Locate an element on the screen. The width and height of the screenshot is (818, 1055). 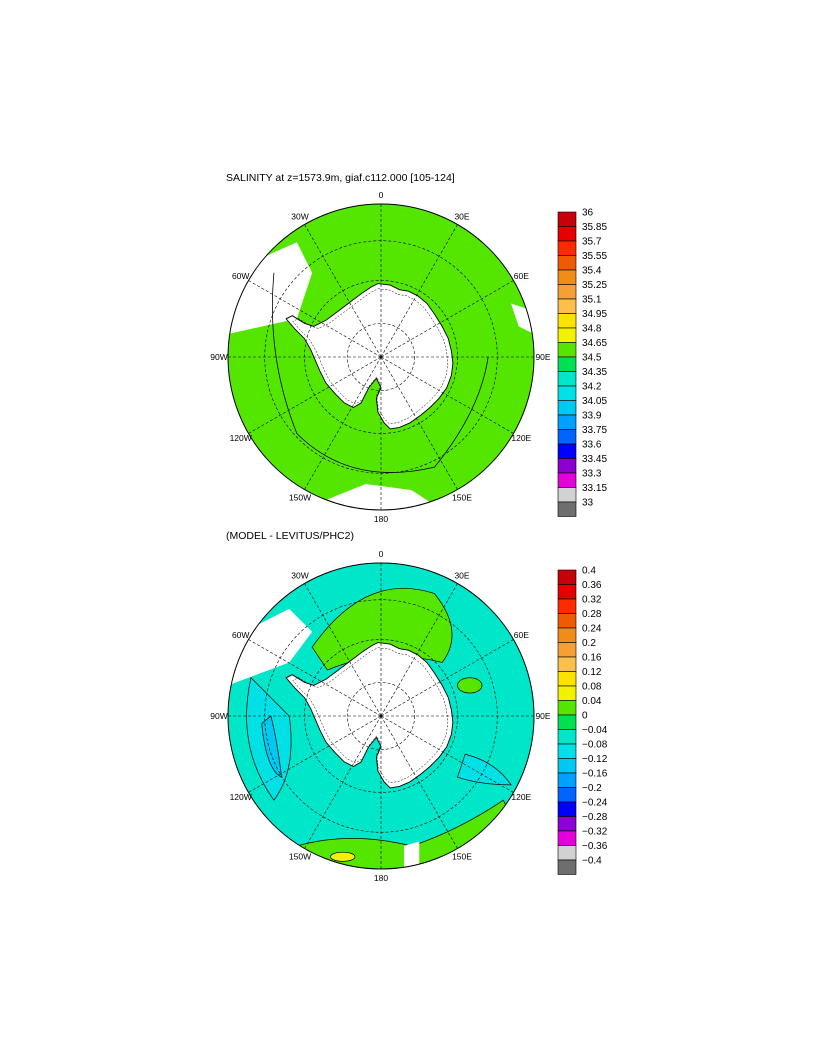
longitude-label: 60W is located at coordinates (240, 635).